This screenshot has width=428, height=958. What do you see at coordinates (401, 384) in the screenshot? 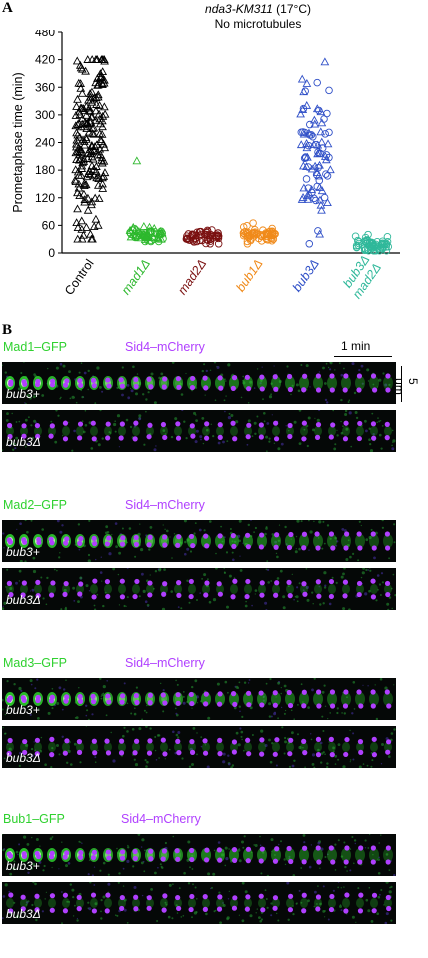
I see `length-scale-bar` at bounding box center [401, 384].